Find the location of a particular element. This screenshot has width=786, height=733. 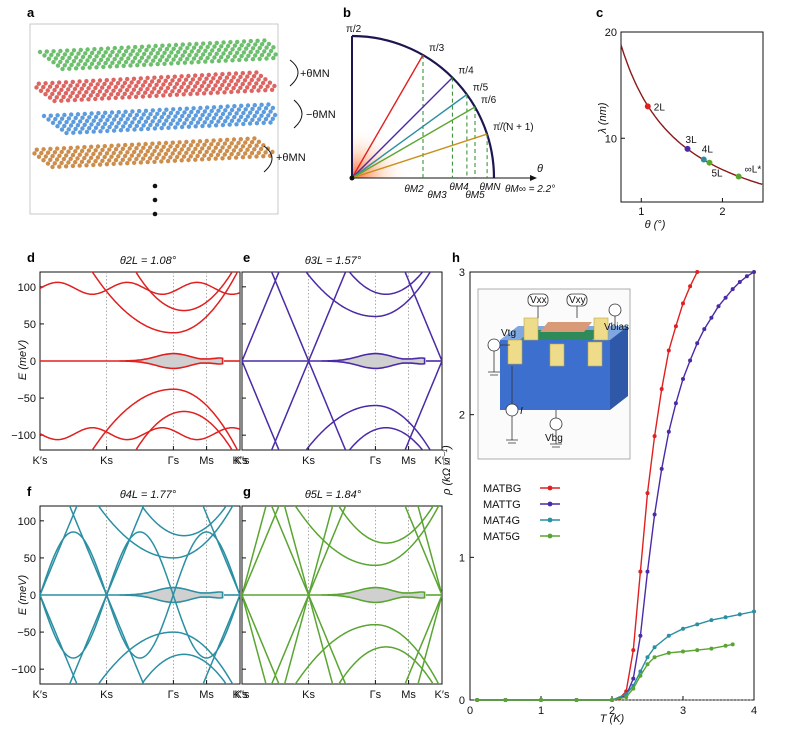

theta-label: θMN is located at coordinates (491, 187).